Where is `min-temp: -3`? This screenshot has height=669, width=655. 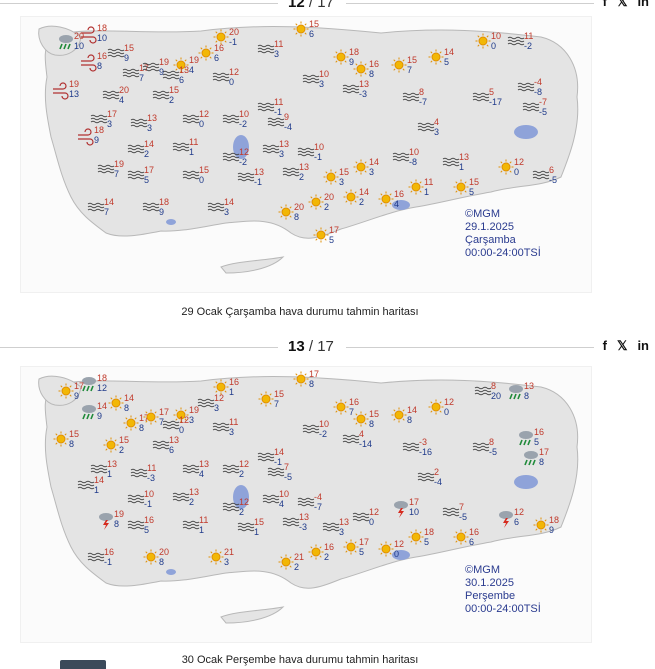 min-temp: -3 is located at coordinates (303, 527).